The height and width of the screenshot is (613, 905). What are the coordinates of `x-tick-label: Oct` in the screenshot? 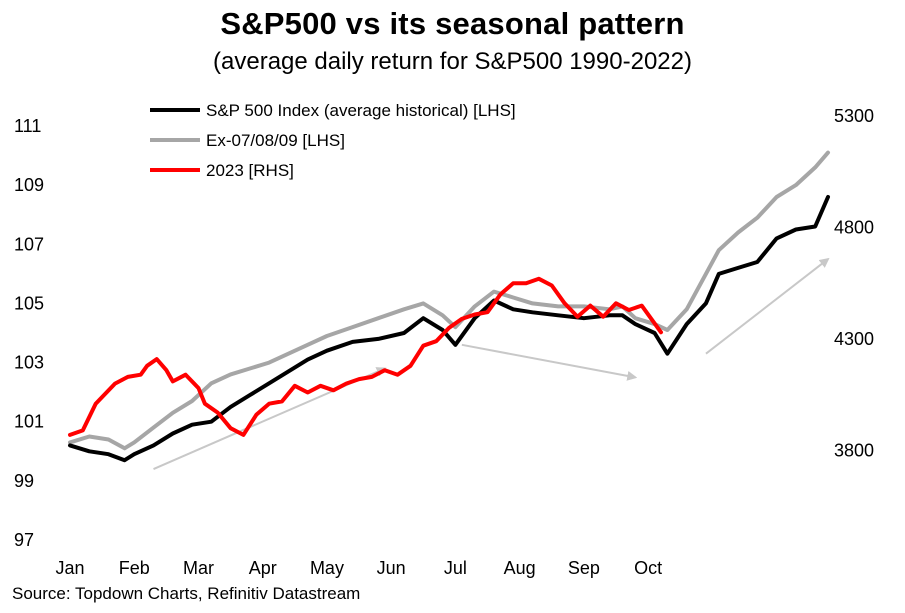 It's located at (648, 568).